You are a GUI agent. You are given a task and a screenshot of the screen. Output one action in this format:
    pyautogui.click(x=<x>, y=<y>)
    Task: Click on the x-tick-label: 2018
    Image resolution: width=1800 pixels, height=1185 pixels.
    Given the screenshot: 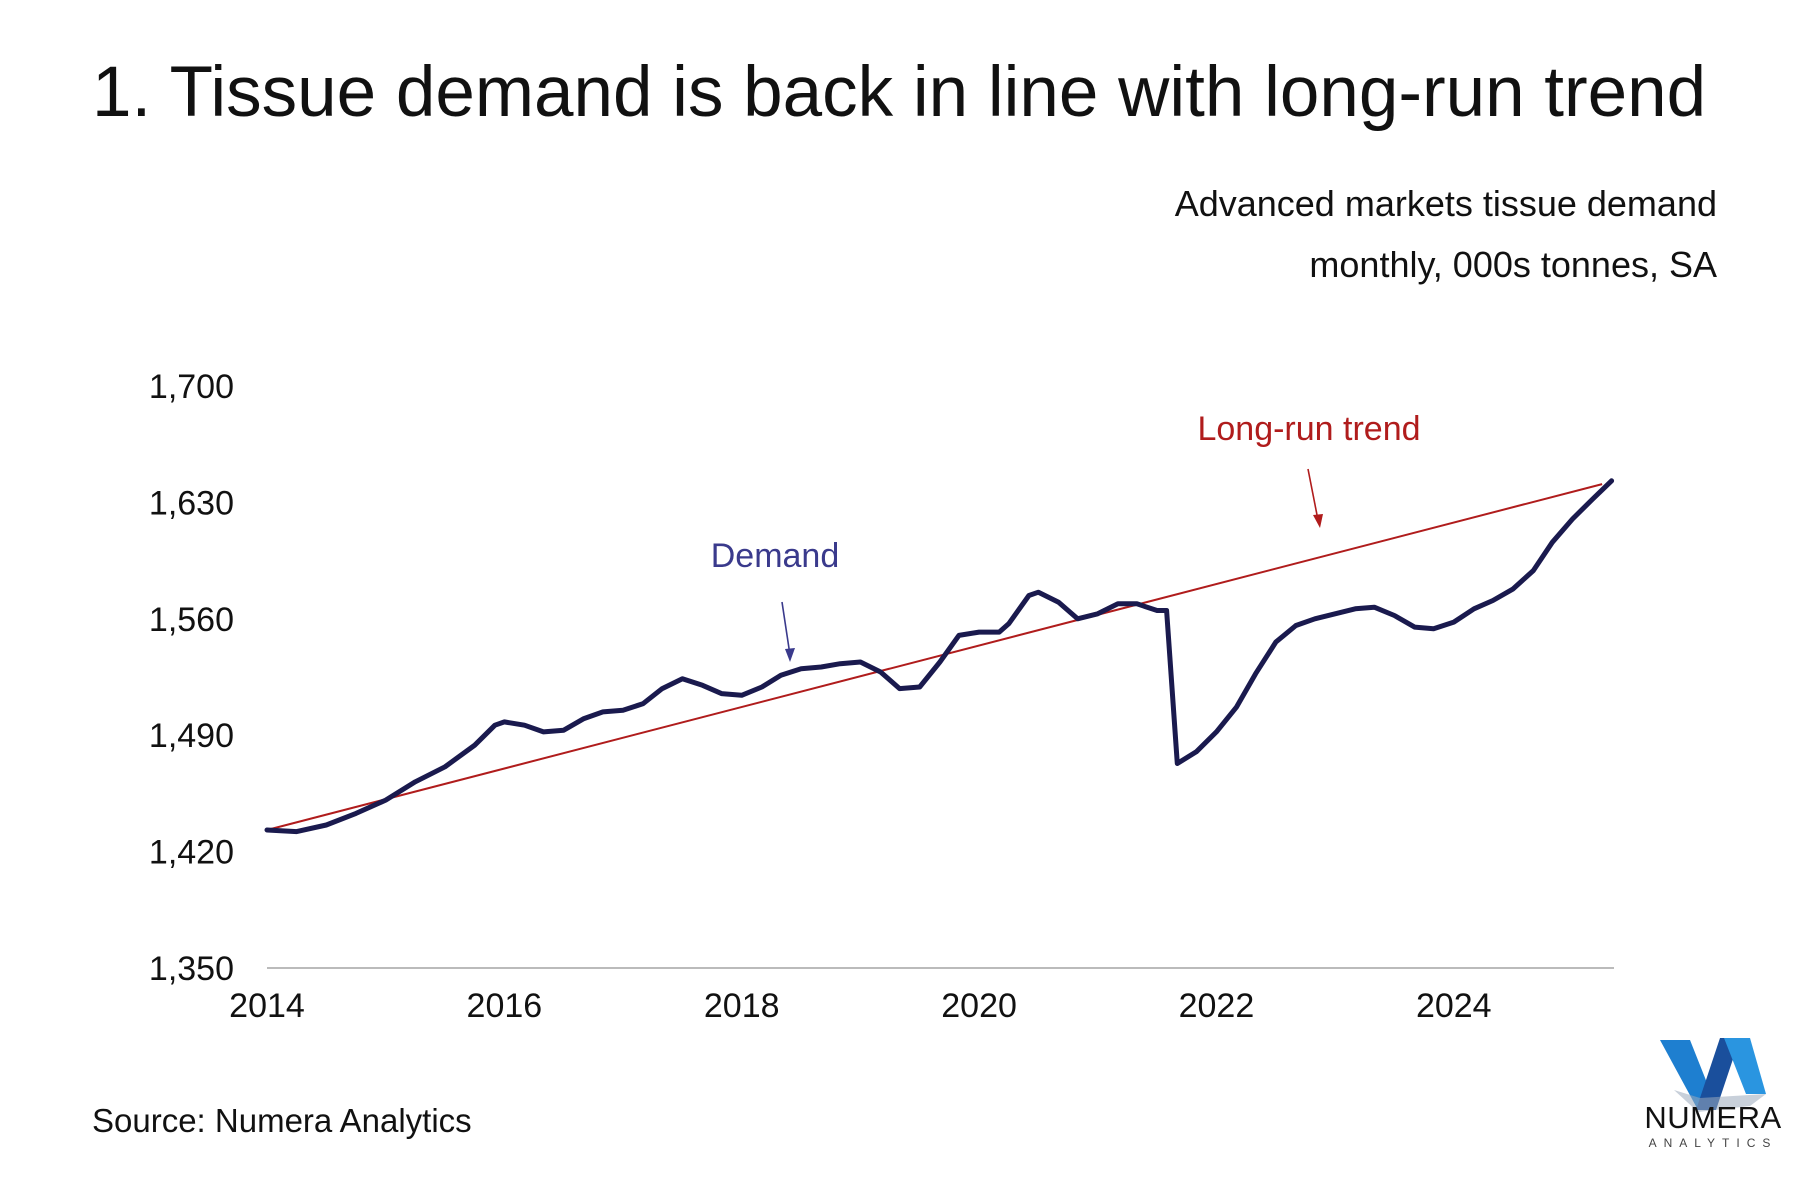 What is the action you would take?
    pyautogui.click(x=742, y=1006)
    